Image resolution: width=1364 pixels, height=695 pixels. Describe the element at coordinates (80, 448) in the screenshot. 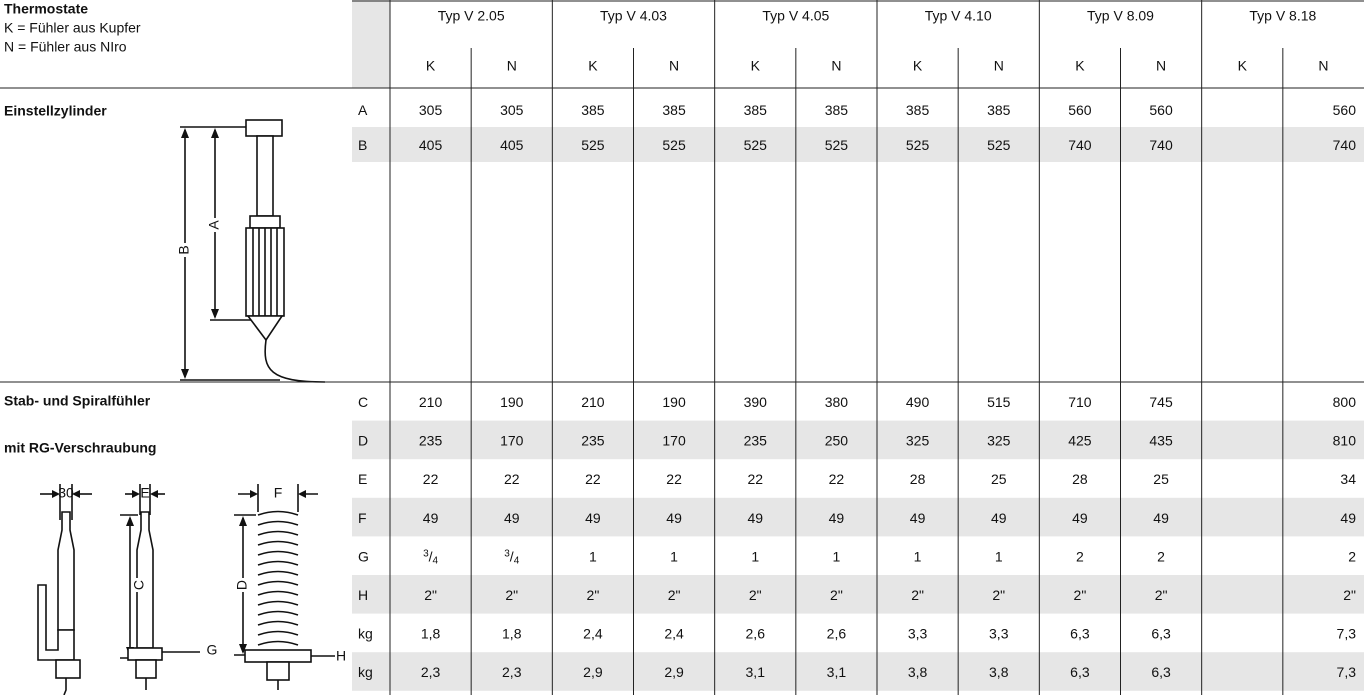

I see `section-title: mit RG-Verschraubung` at that location.